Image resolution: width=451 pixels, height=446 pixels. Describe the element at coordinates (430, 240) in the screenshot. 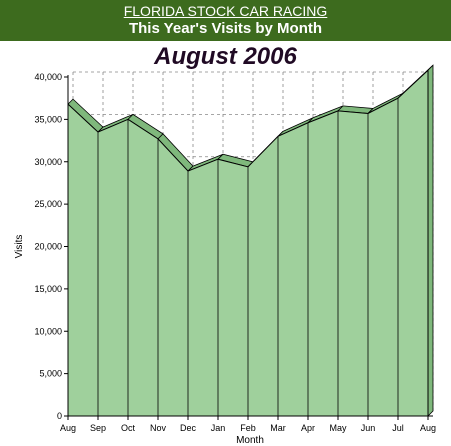

I see `area-side-face` at that location.